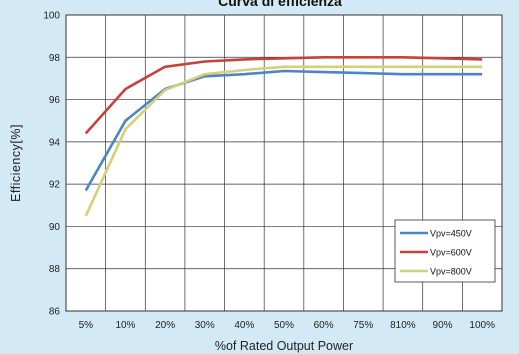 Image resolution: width=519 pixels, height=354 pixels. What do you see at coordinates (284, 346) in the screenshot?
I see `x-axis-title: %of Rated Output Power` at bounding box center [284, 346].